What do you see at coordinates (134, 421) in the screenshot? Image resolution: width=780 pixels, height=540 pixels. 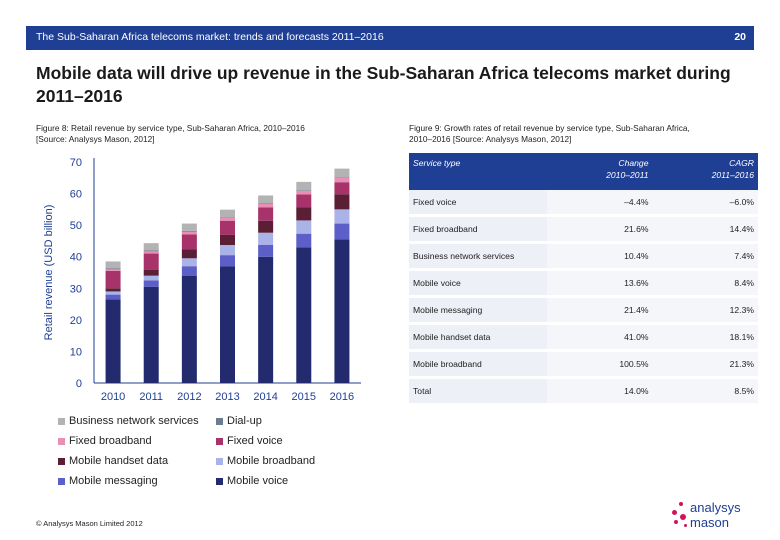 I see `legend-label: Business network services` at bounding box center [134, 421].